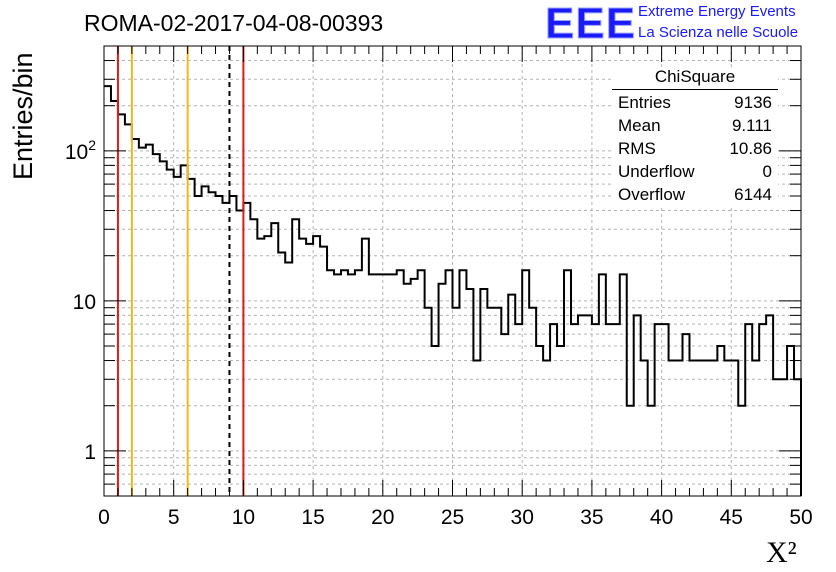 The image size is (836, 572). Describe the element at coordinates (644, 102) in the screenshot. I see `stats-label: Entries` at that location.